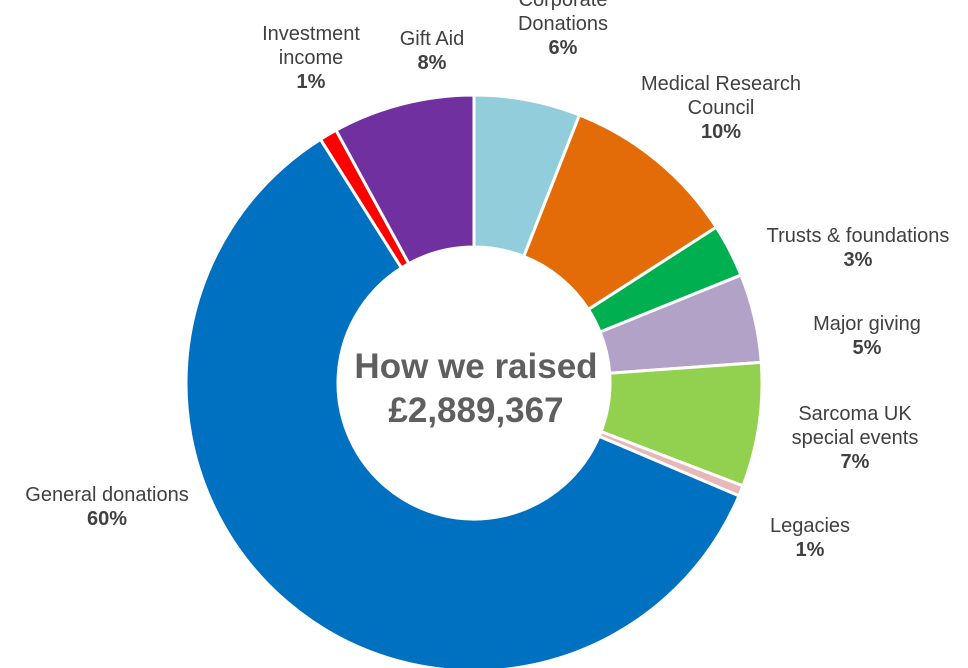  Describe the element at coordinates (721, 132) in the screenshot. I see `slice-percent: 10%` at that location.